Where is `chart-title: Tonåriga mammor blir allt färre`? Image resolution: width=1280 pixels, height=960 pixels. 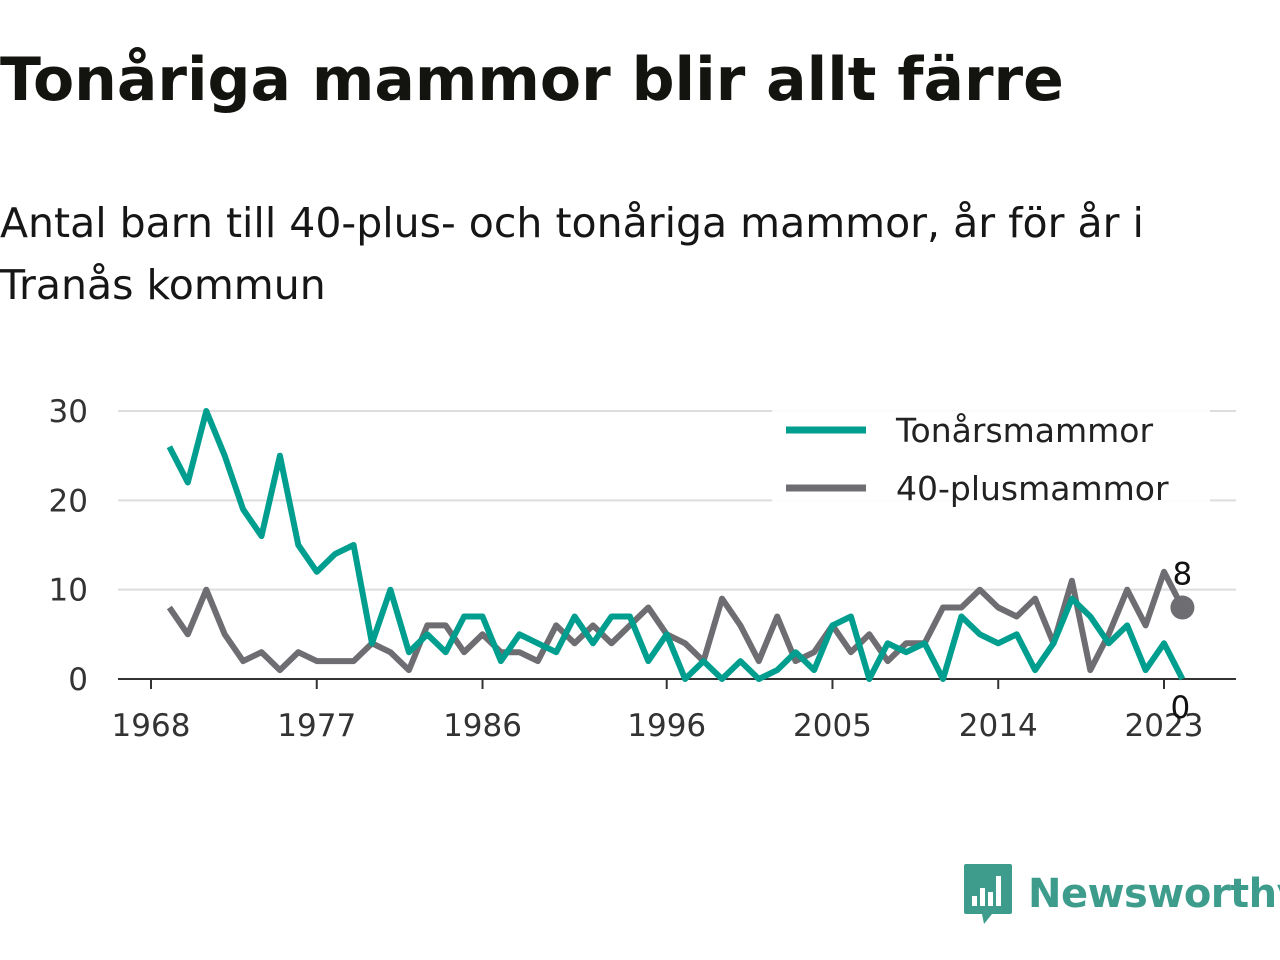
chart-title: Tonåriga mammor blir allt färre is located at coordinates (532, 80).